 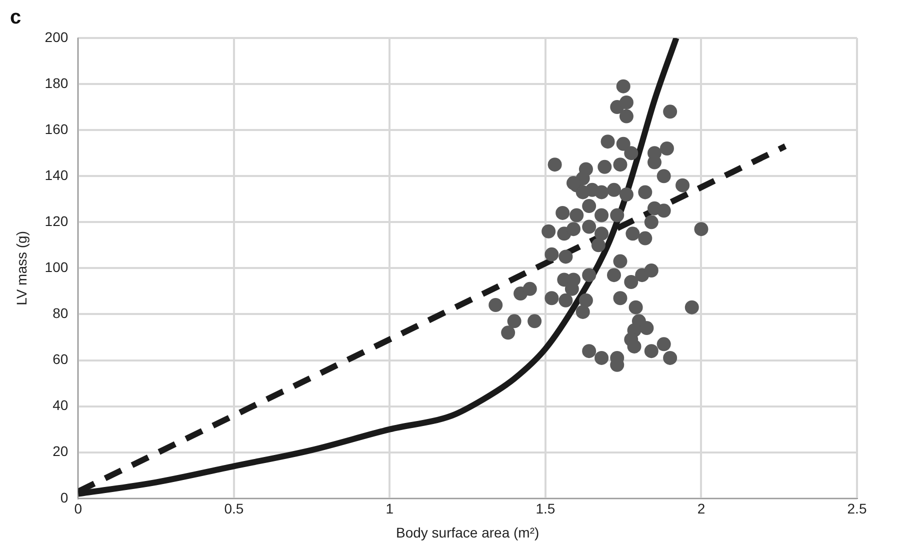 What do you see at coordinates (234, 508) in the screenshot?
I see `x-tick-label: 0.5` at bounding box center [234, 508].